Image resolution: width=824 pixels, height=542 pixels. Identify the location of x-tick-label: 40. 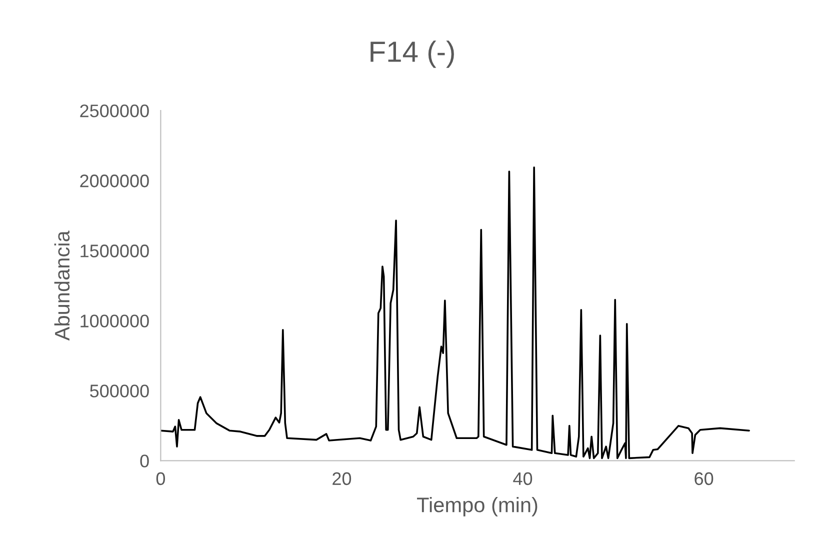
(522, 479).